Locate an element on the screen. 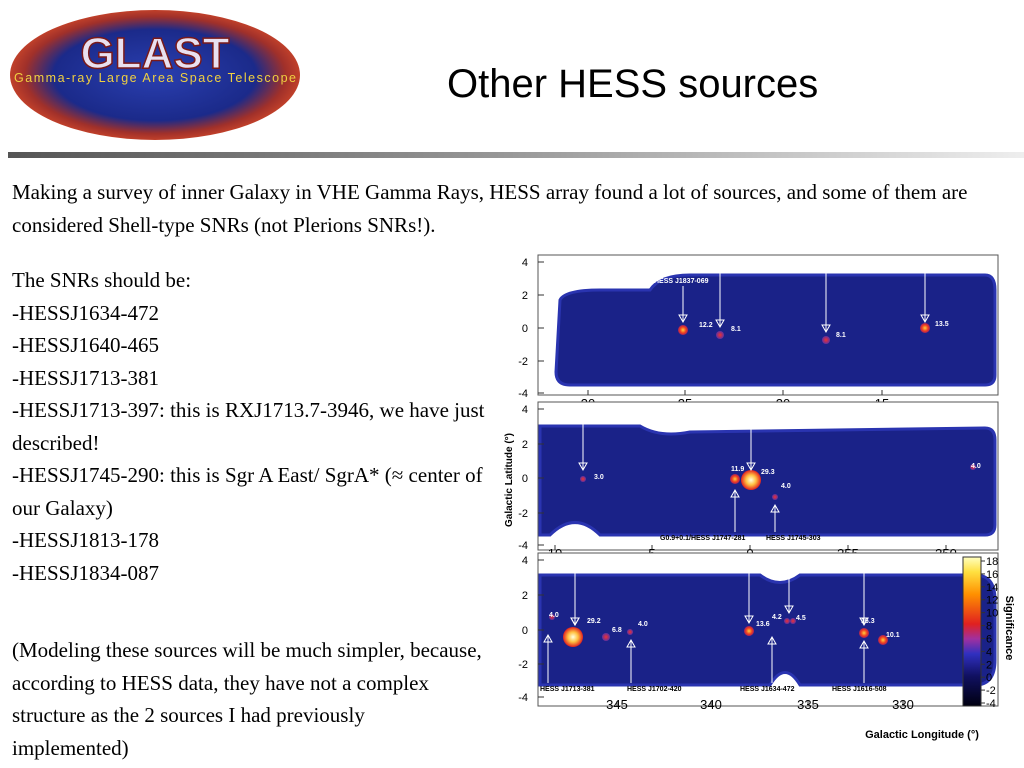 The height and width of the screenshot is (768, 1024). source-name: GC/HESS J1745-290 is located at coordinates (740, 416).